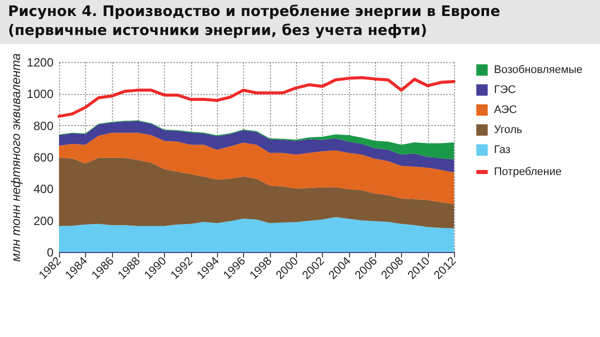 The height and width of the screenshot is (337, 600). Describe the element at coordinates (40, 63) in the screenshot. I see `y-tick-label: 1200` at that location.